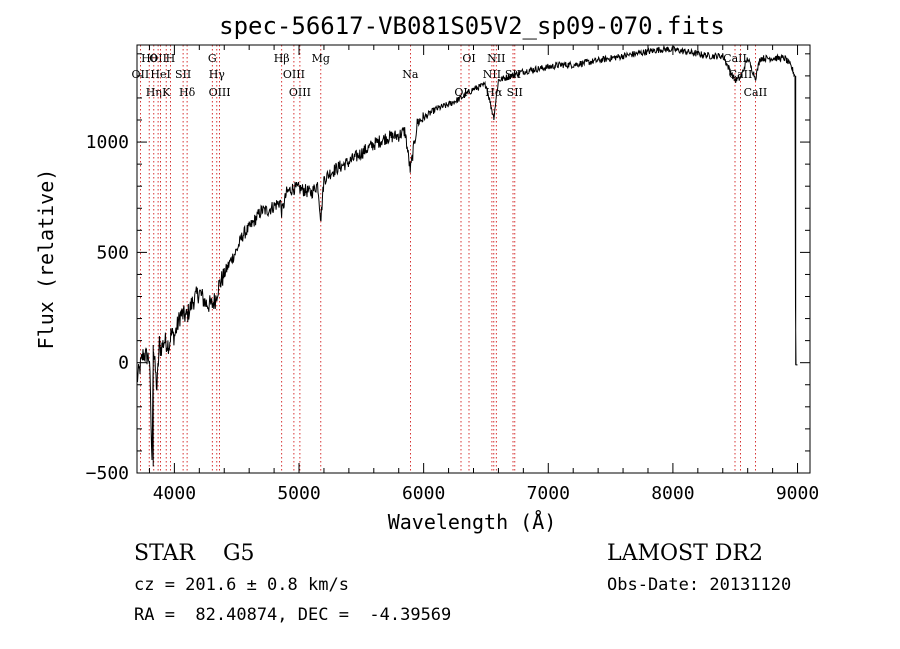 This screenshot has height=649, width=900. What do you see at coordinates (107, 142) in the screenshot?
I see `y-tick-label: 1000` at bounding box center [107, 142].